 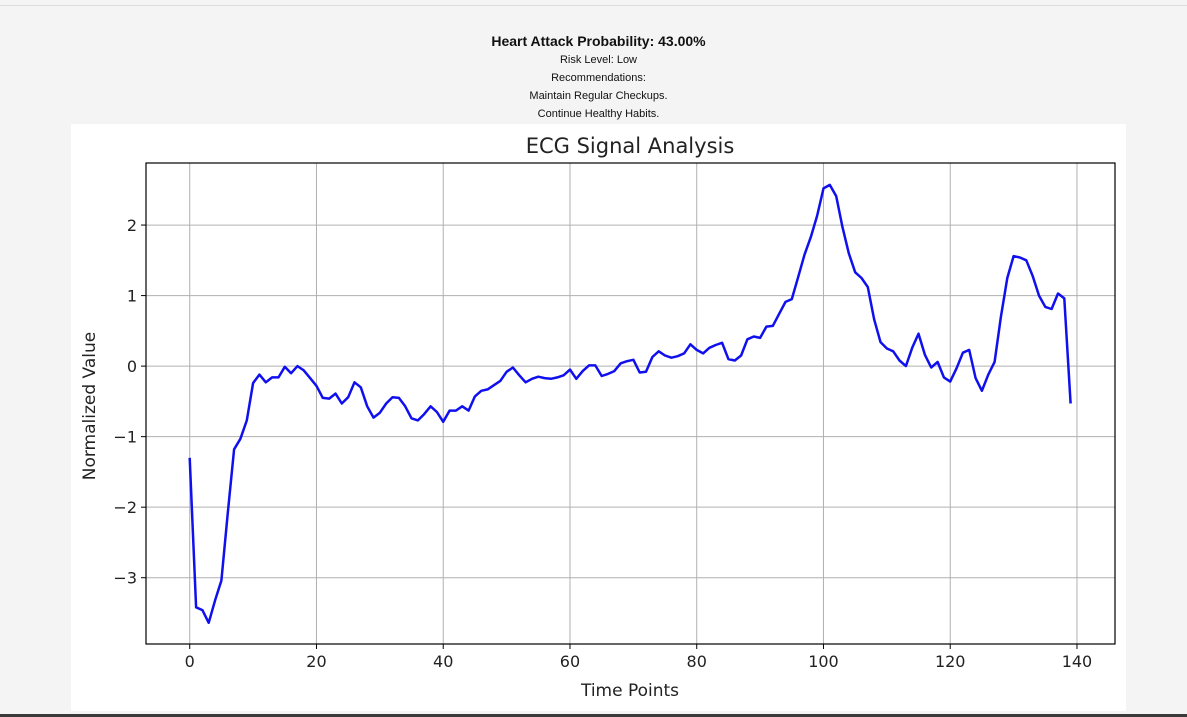 What do you see at coordinates (132, 366) in the screenshot?
I see `y-tick-label: 0` at bounding box center [132, 366].